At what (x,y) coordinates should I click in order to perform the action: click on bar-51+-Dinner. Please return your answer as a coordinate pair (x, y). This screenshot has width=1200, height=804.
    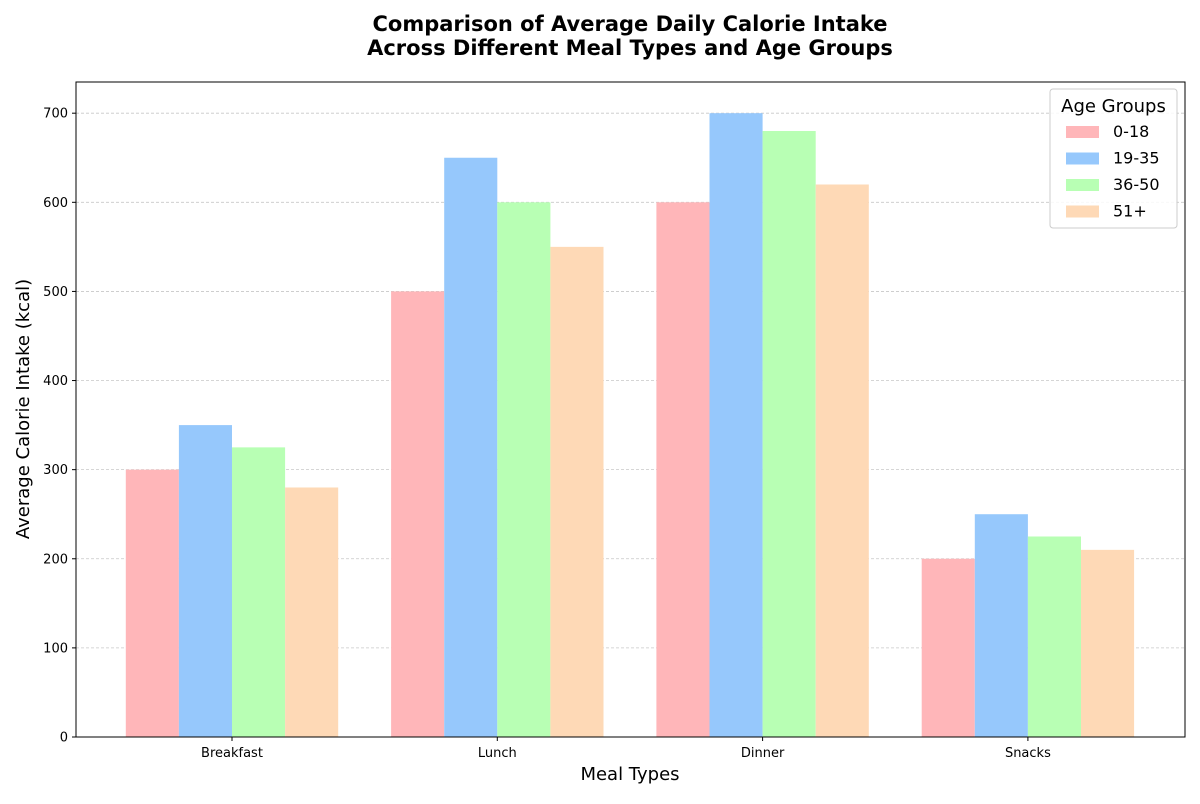
    Looking at the image, I should click on (842, 461).